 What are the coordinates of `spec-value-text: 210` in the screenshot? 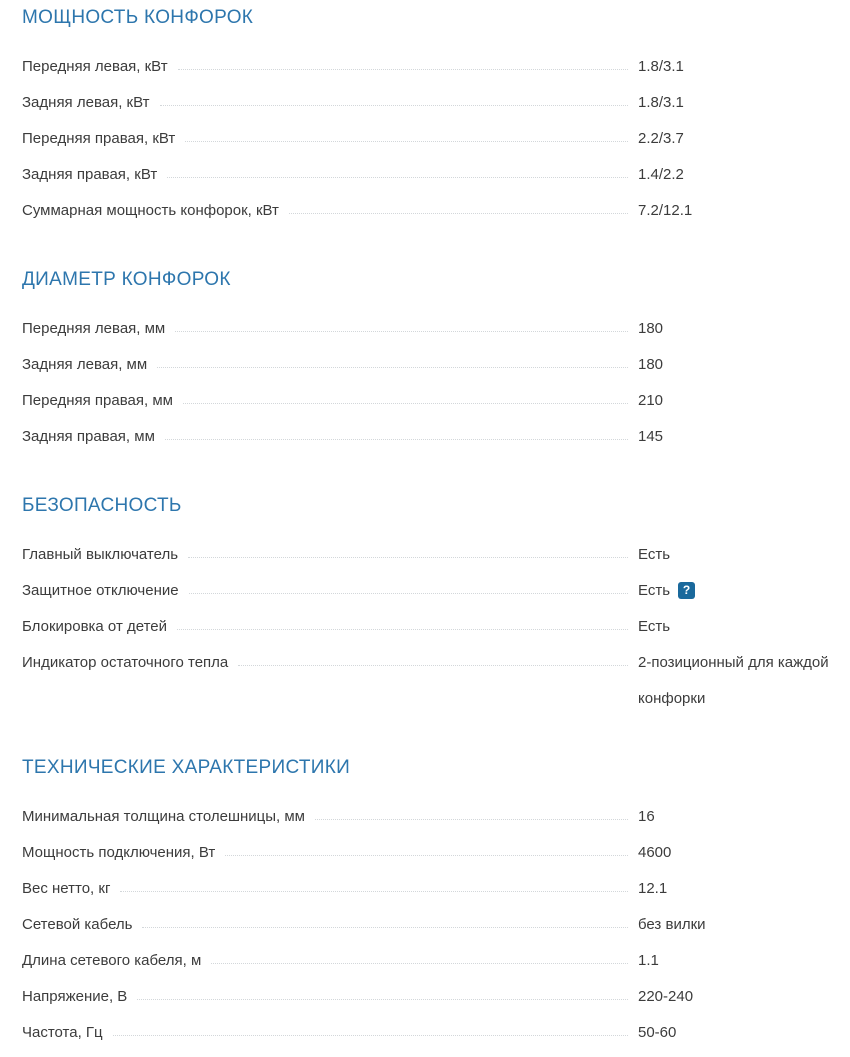 It's located at (651, 400).